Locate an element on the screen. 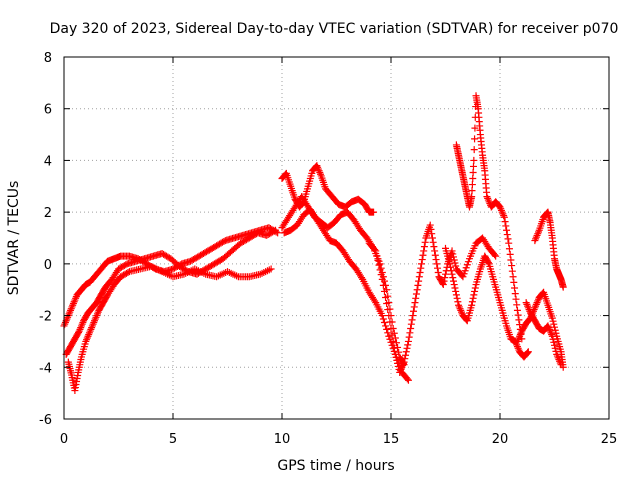 The image size is (640, 480). series-satellite-track-B is located at coordinates (170, 292).